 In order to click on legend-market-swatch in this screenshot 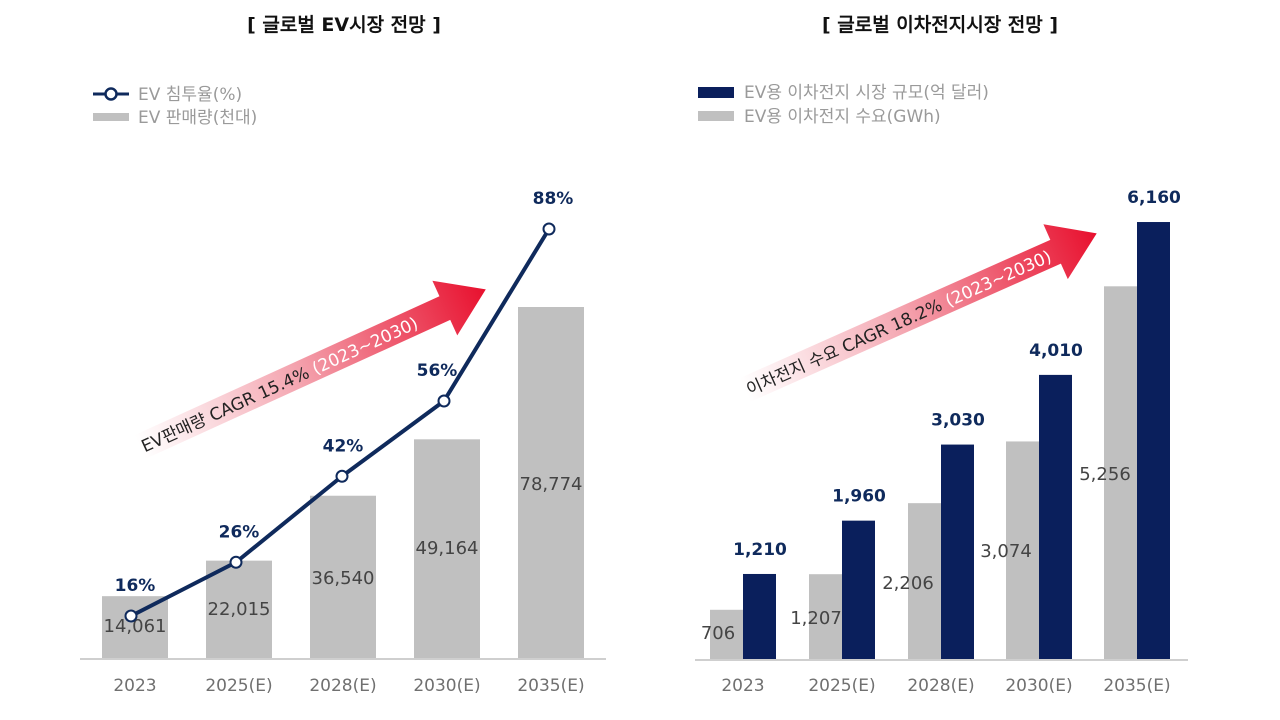, I will do `click(716, 92)`.